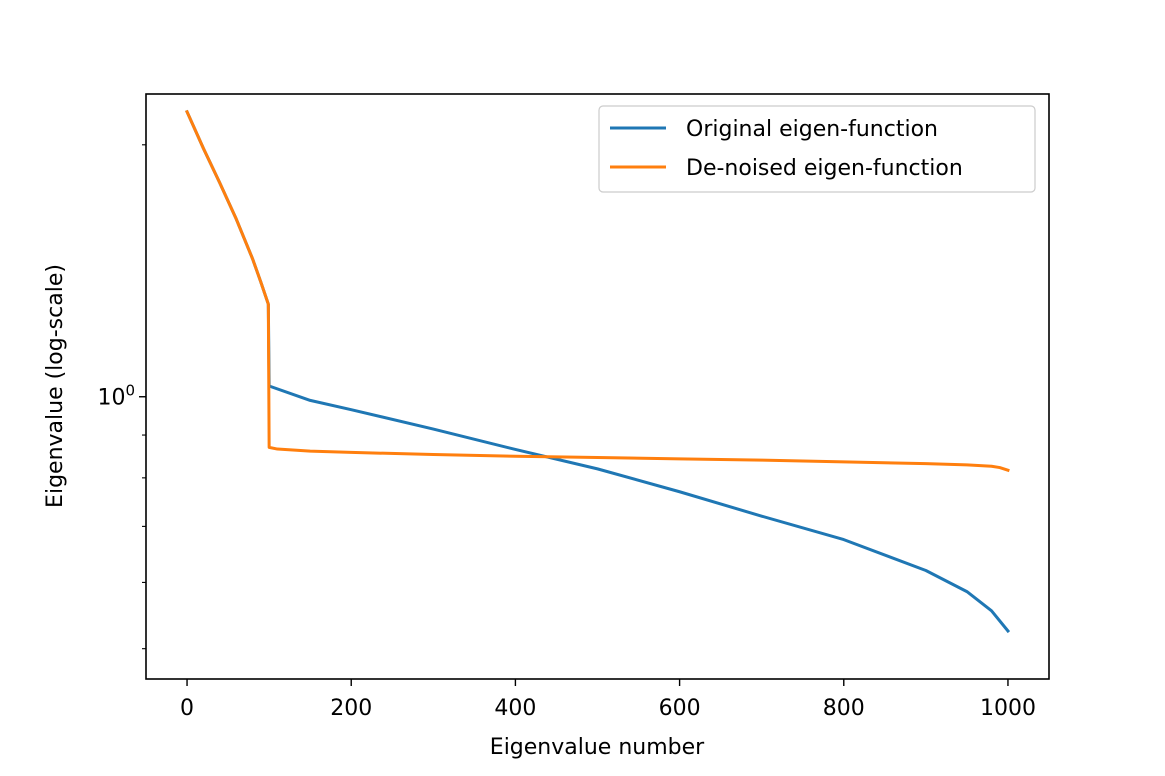 The image size is (1165, 776). I want to click on legend-label-original: Original eigen-function, so click(812, 129).